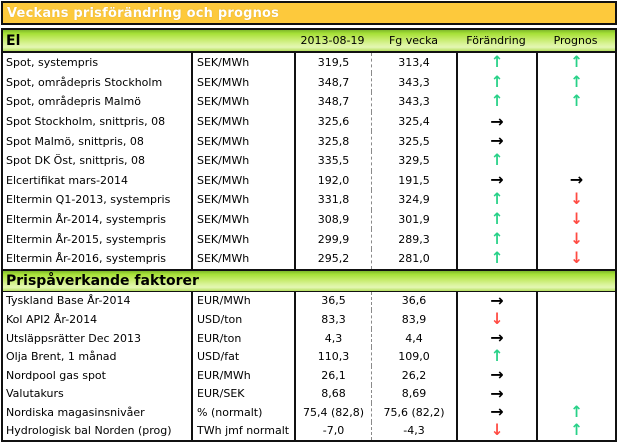  I want to click on value-current: 75,4 (82,8), so click(332, 412).